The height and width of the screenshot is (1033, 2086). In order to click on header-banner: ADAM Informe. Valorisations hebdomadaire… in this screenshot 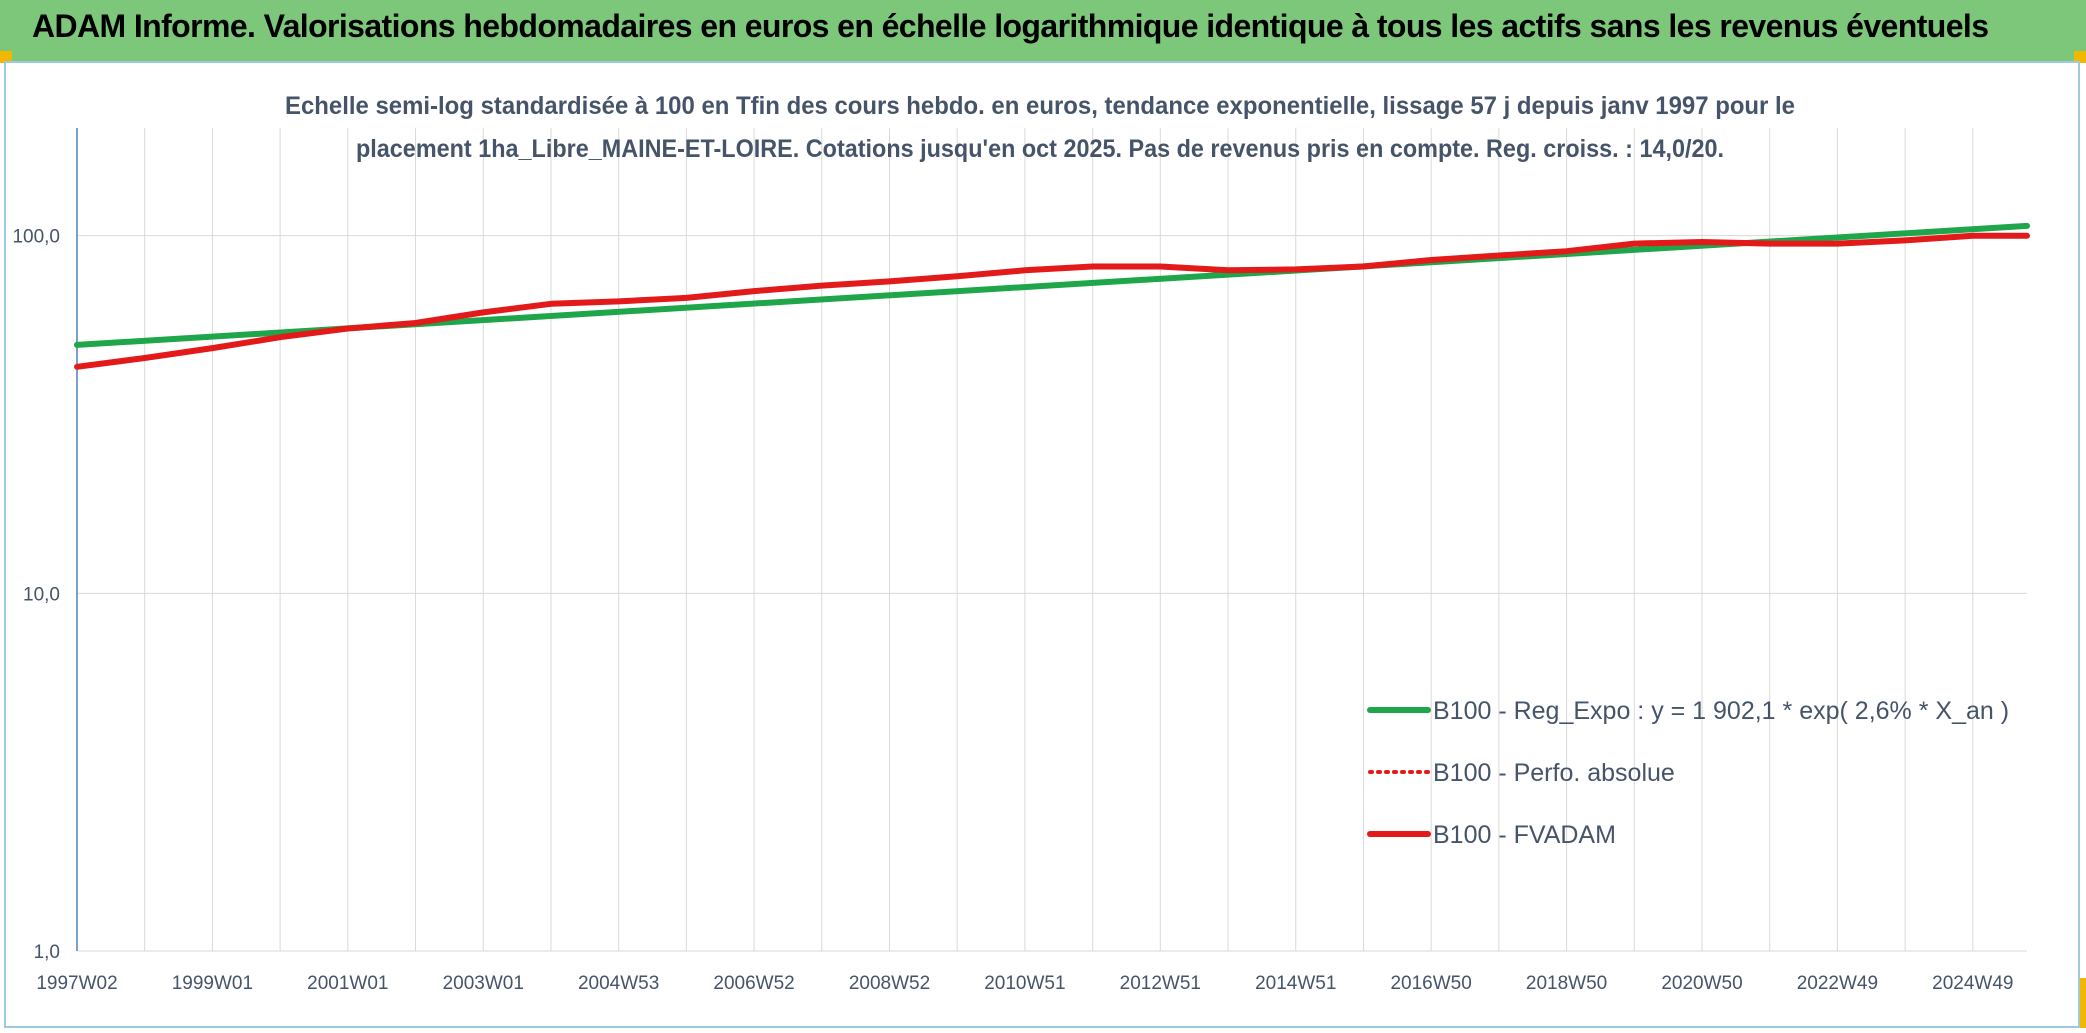, I will do `click(1043, 30)`.